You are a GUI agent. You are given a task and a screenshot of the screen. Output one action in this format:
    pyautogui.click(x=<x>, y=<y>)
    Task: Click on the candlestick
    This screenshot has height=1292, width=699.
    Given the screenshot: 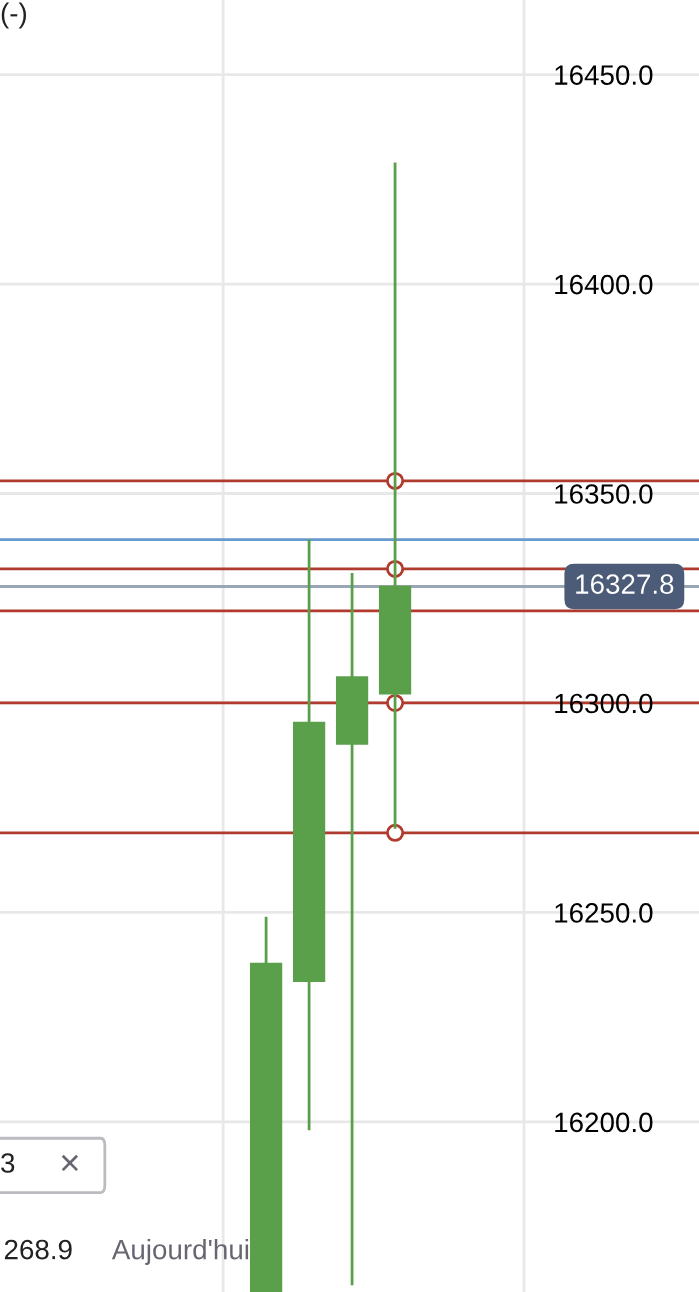 What is the action you would take?
    pyautogui.click(x=352, y=929)
    